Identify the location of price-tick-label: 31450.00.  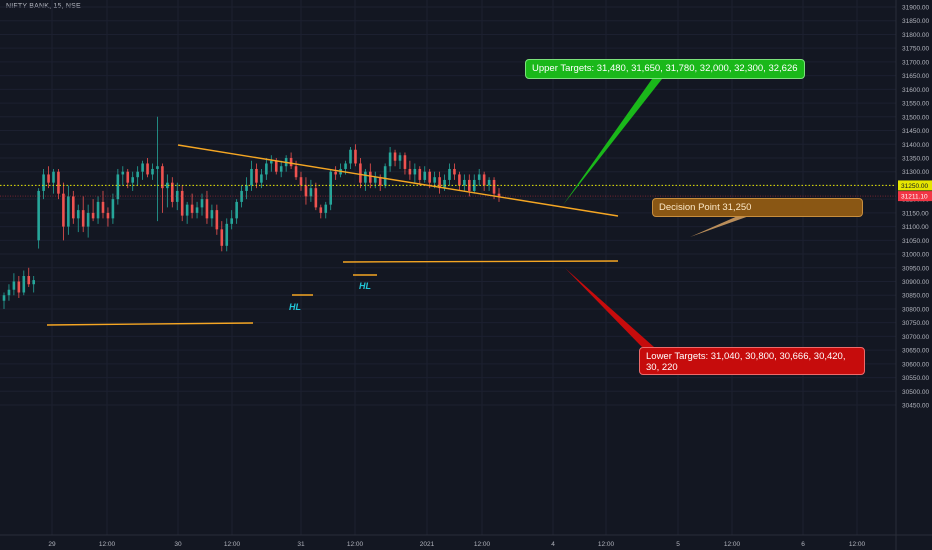
(915, 131).